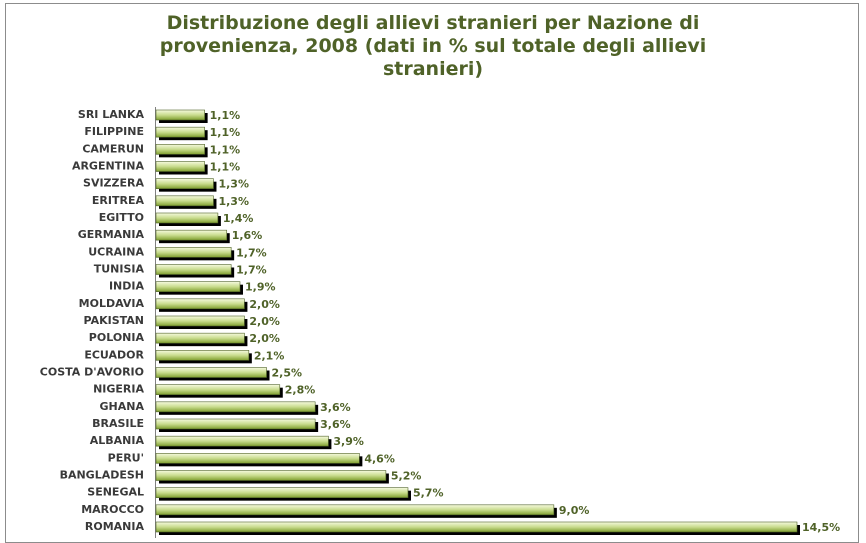 This screenshot has width=866, height=543. What do you see at coordinates (114, 354) in the screenshot?
I see `y-tick-label: ECUADOR` at bounding box center [114, 354].